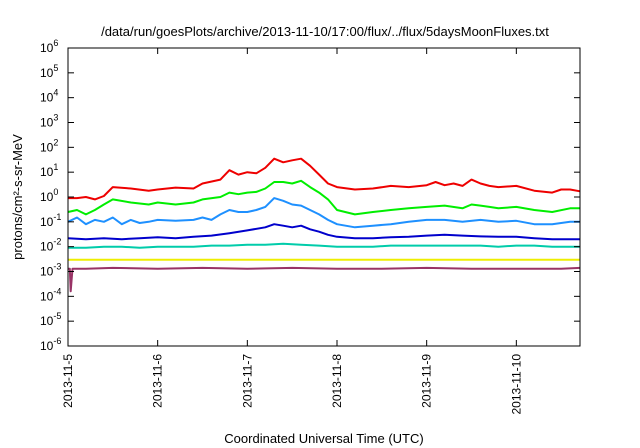  I want to click on y-tick-label: 10⁻², so click(50, 245).